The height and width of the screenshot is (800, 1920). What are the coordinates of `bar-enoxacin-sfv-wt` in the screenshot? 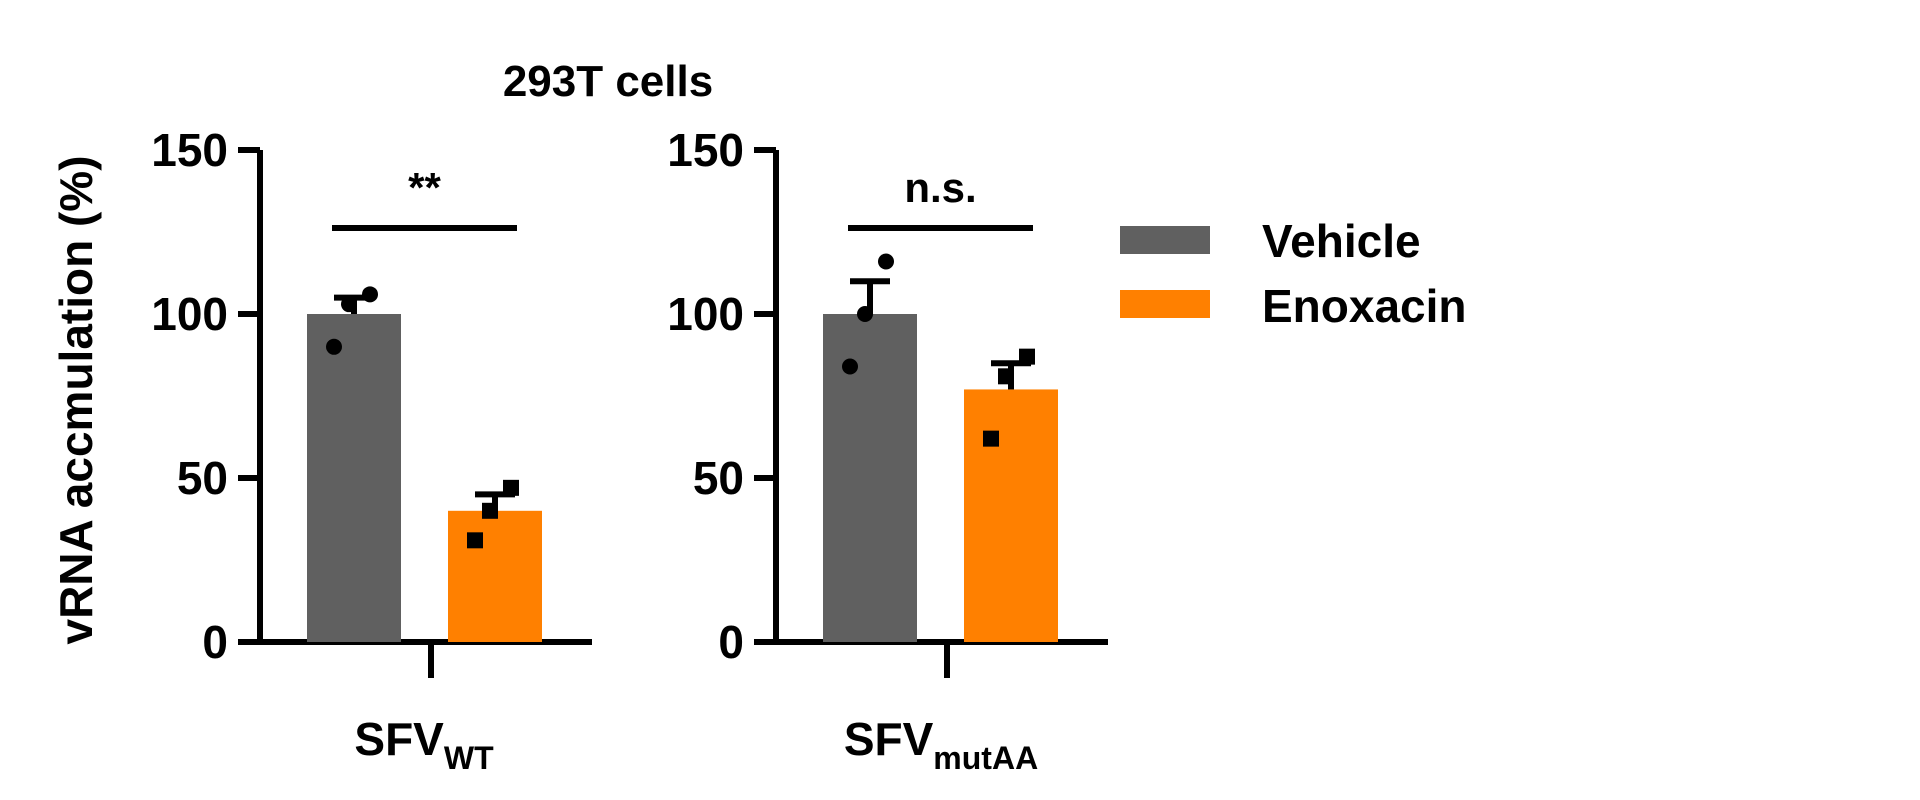 It's located at (495, 576).